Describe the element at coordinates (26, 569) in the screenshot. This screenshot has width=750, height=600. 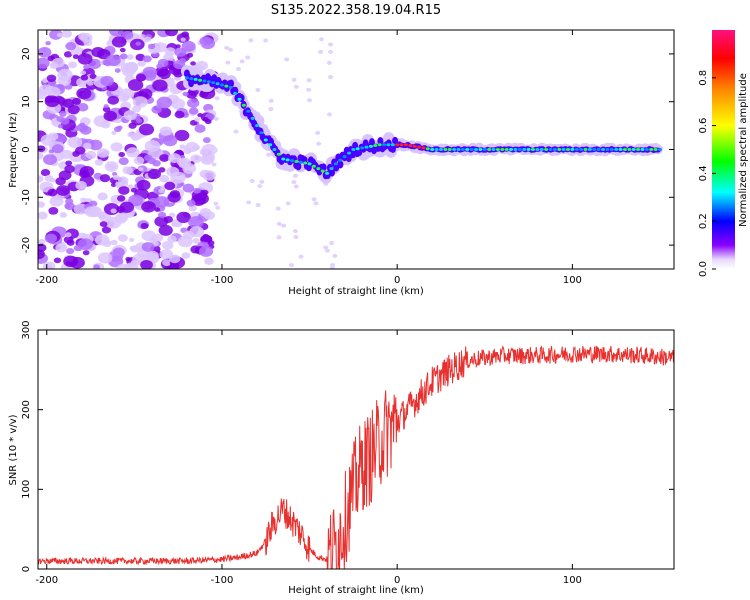
I see `y-tick-label: 0` at that location.